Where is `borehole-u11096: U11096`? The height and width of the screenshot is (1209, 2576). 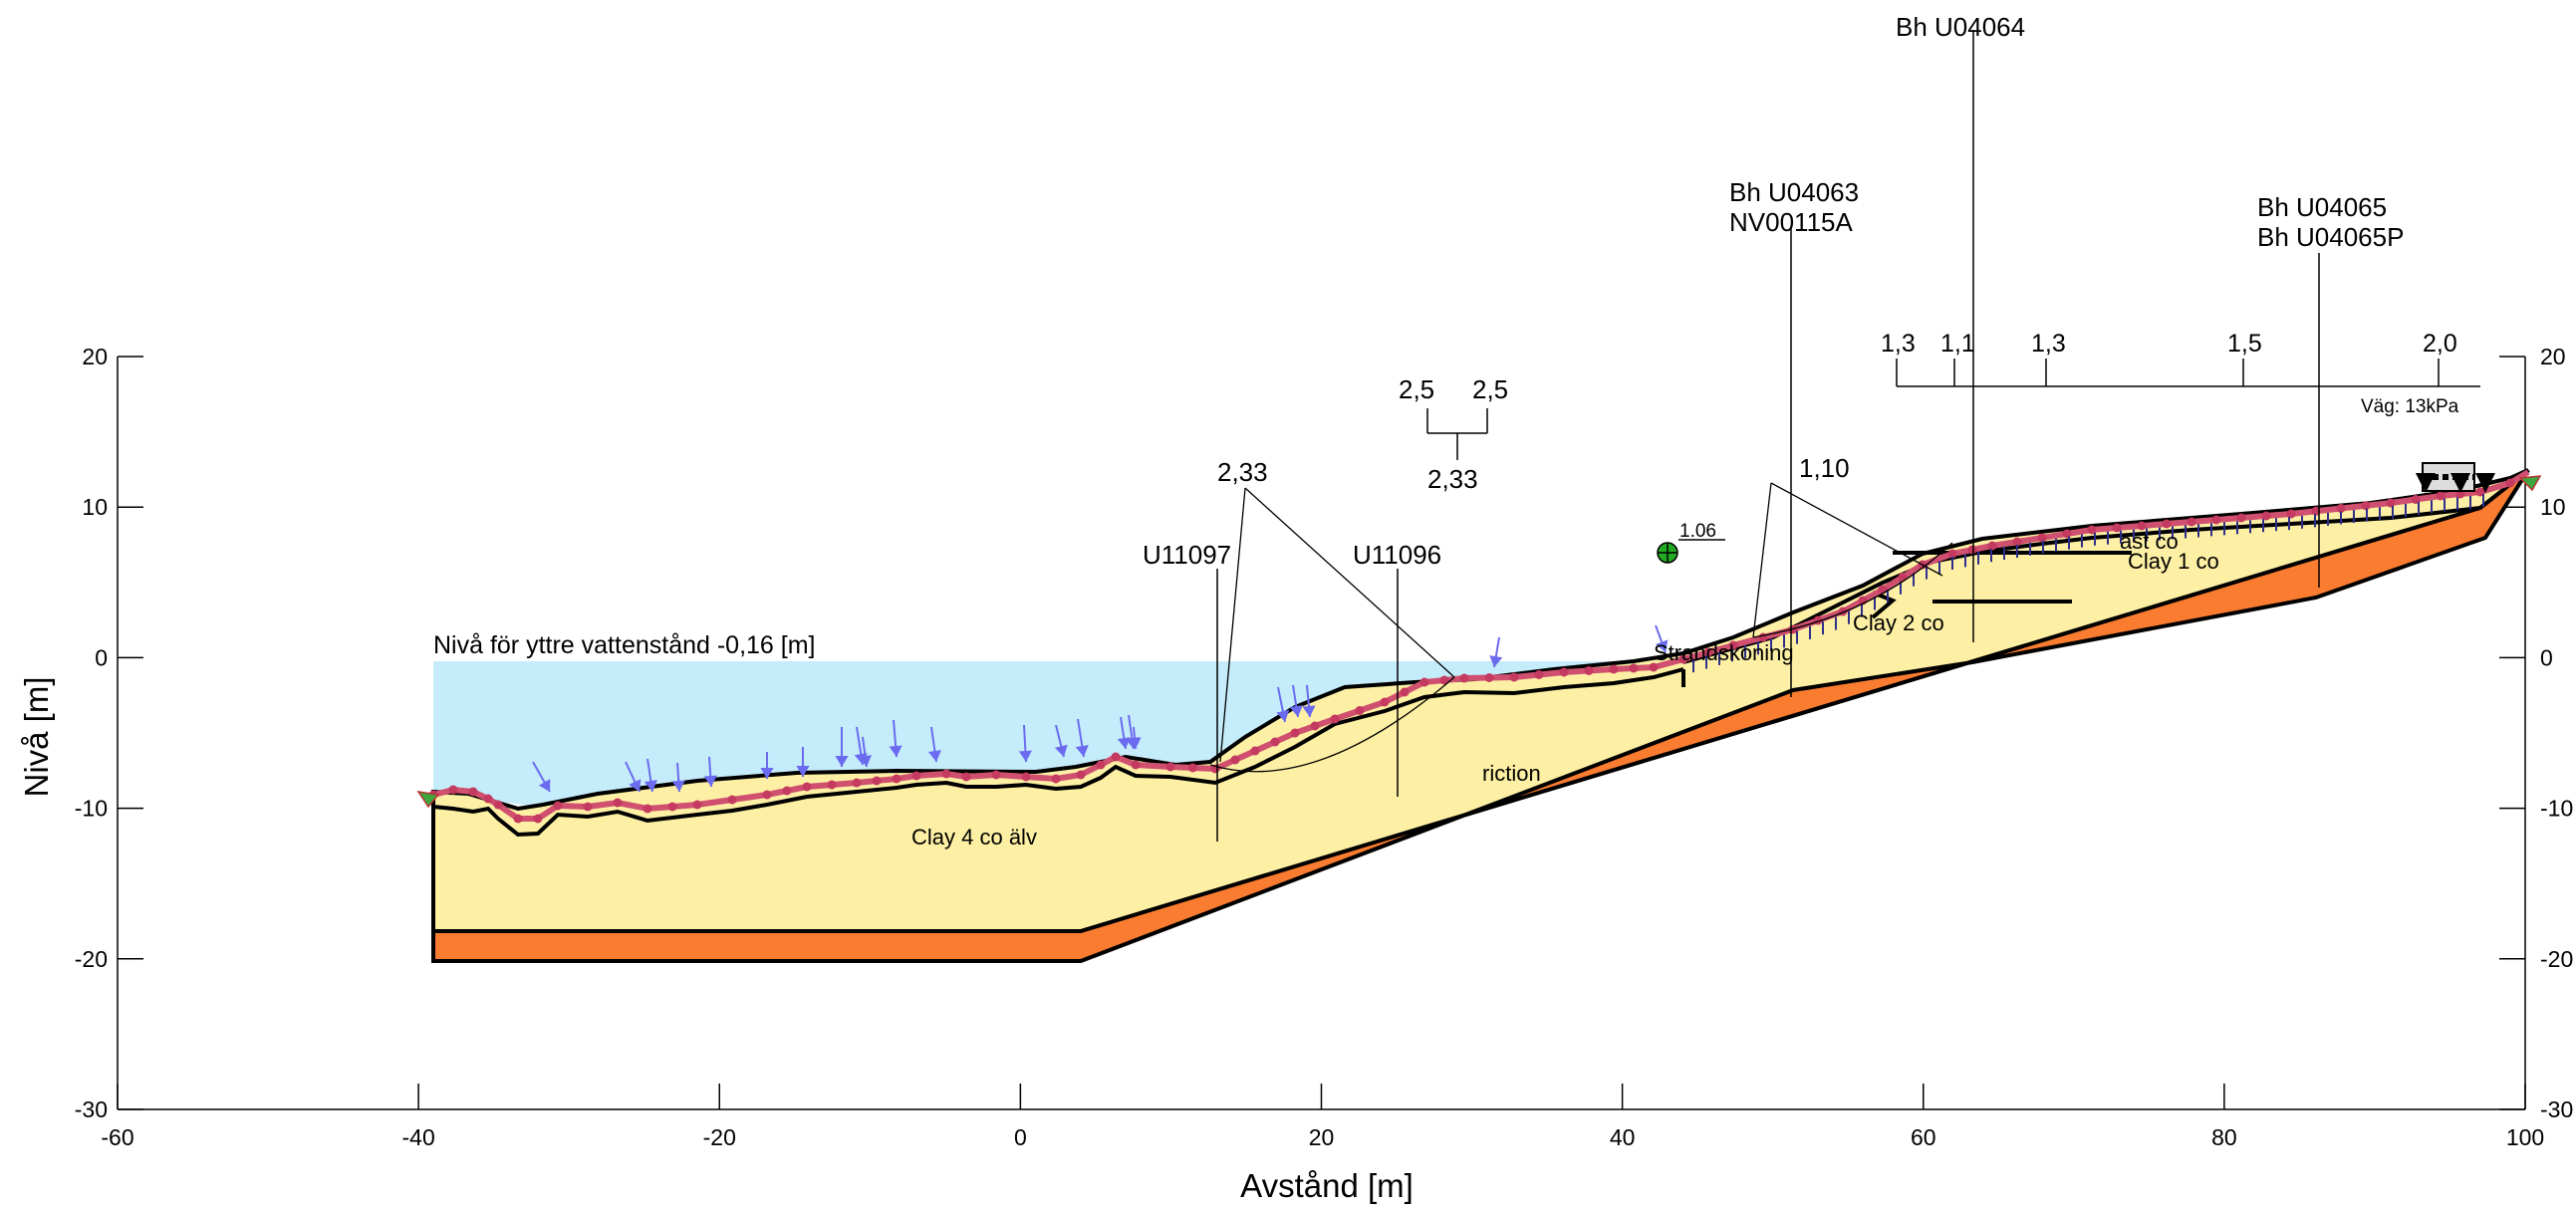
borehole-u11096: U11096 is located at coordinates (1397, 555).